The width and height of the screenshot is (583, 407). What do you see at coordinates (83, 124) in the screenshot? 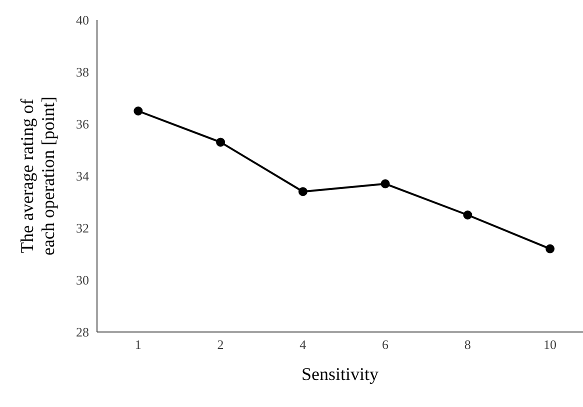
I see `y-tick-label: 36` at bounding box center [83, 124].